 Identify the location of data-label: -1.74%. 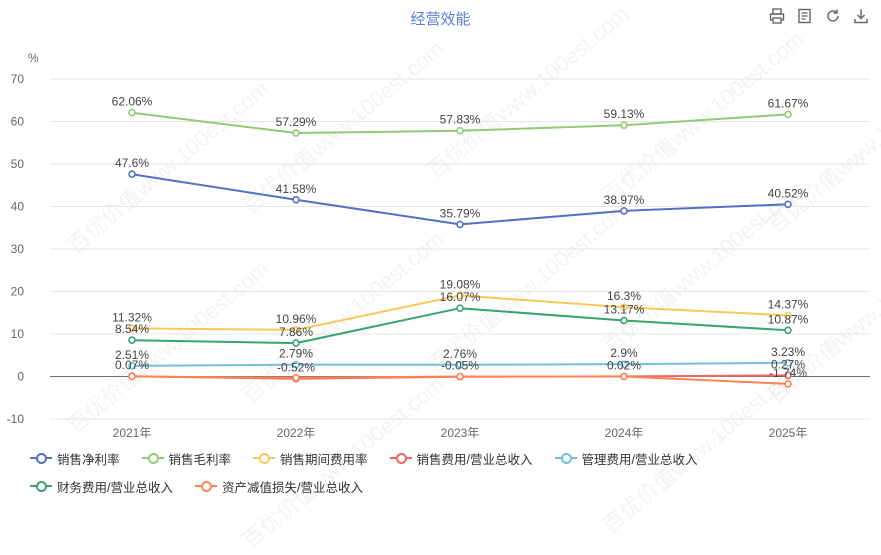
(788, 373).